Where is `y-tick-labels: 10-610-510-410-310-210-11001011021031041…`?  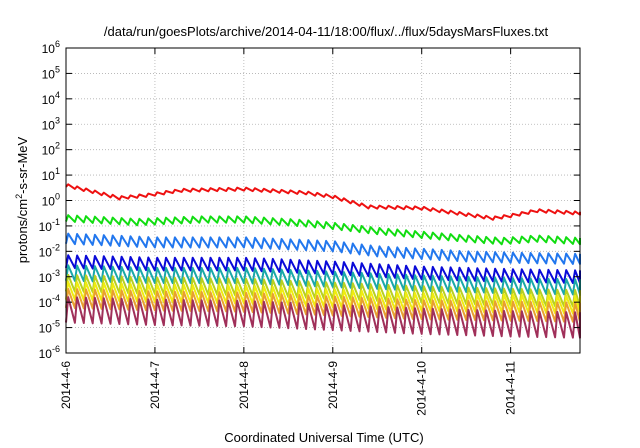
y-tick-labels: 10-610-510-410-310-210-11001011021031041… is located at coordinates (49, 200).